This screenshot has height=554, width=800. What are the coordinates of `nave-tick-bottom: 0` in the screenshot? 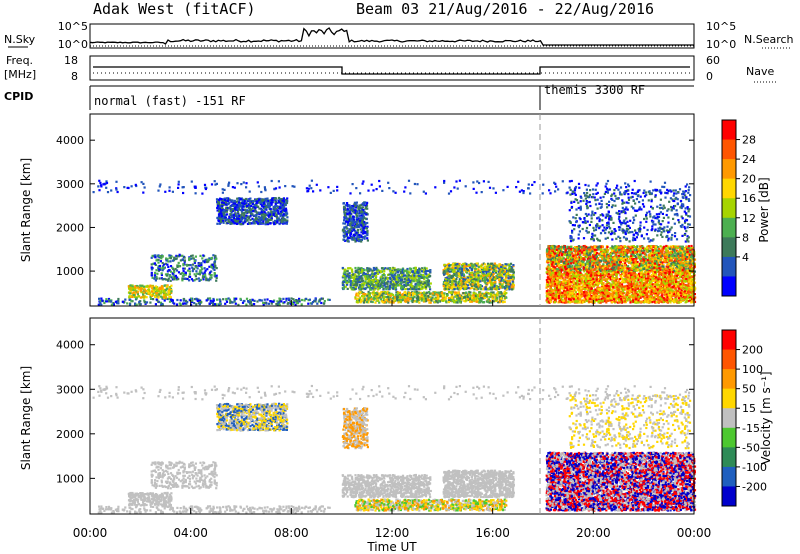 It's located at (709, 76).